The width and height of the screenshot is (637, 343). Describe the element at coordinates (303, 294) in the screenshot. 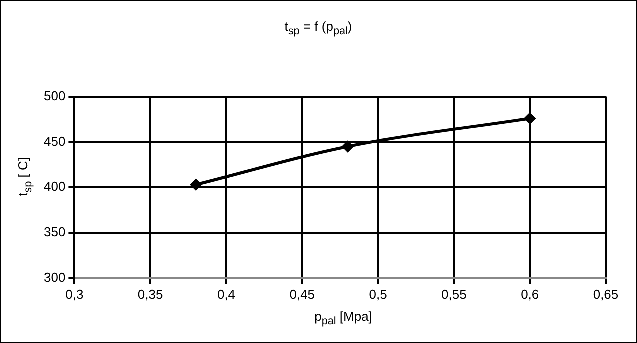

I see `x-tick-label: 0,45` at that location.